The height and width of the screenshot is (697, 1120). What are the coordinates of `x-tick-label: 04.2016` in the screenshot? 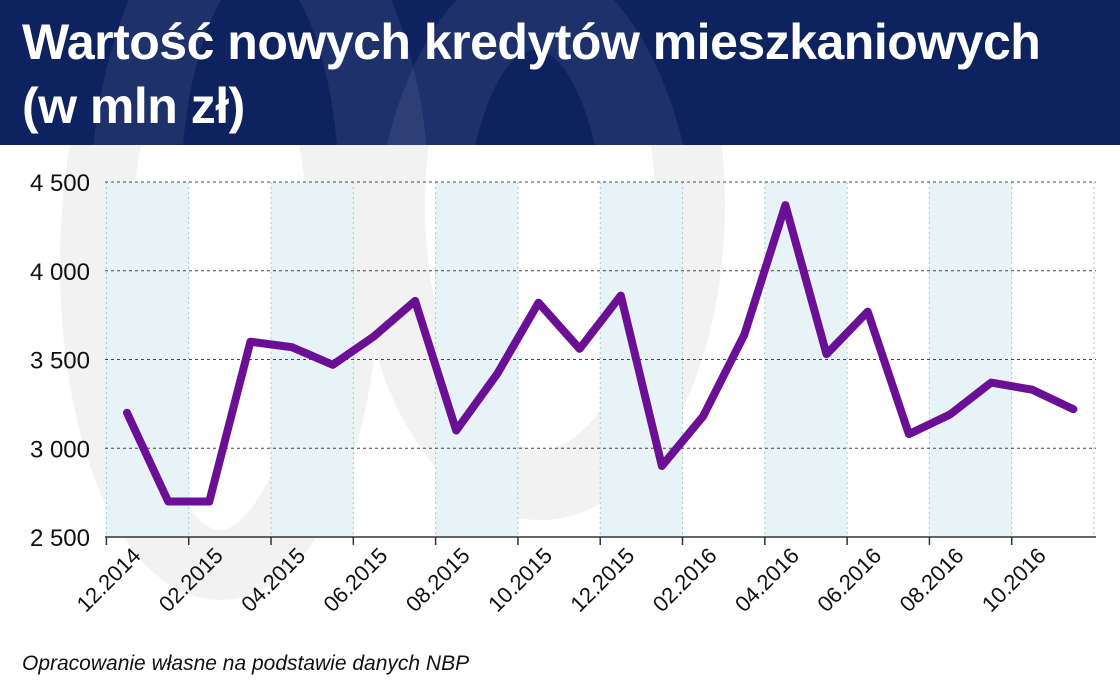 It's located at (767, 580).